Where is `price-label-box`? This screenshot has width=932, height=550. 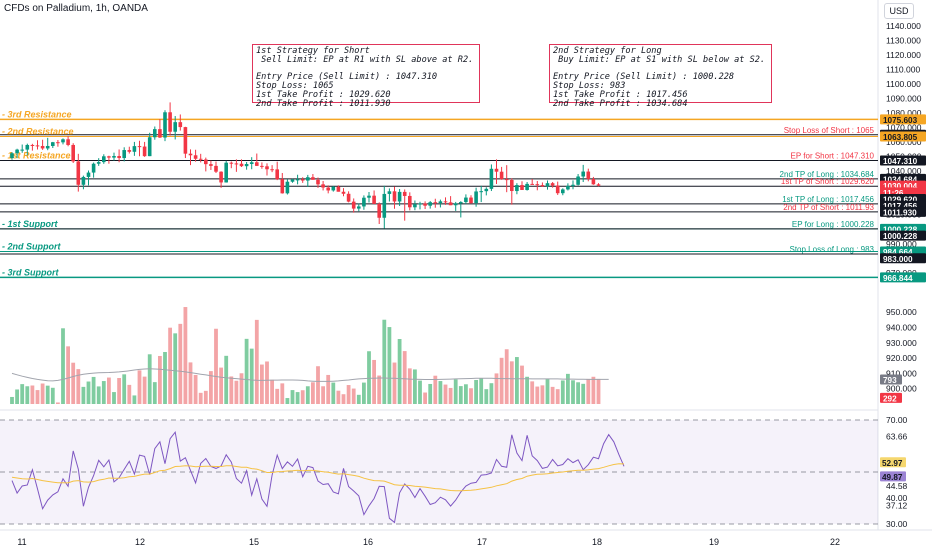
price-label-box is located at coordinates (903, 160).